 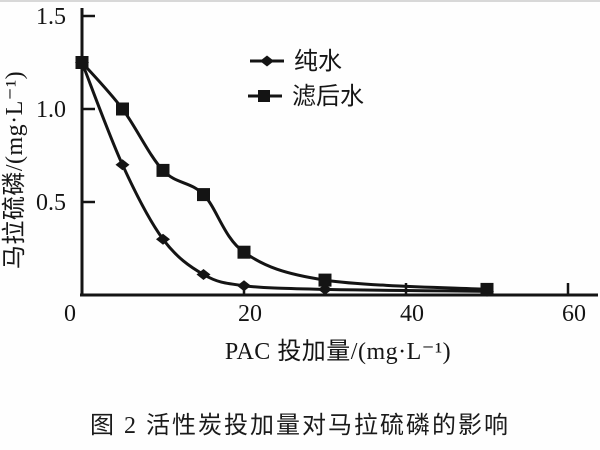 I want to click on x-tick-label: 0, so click(x=70, y=314).